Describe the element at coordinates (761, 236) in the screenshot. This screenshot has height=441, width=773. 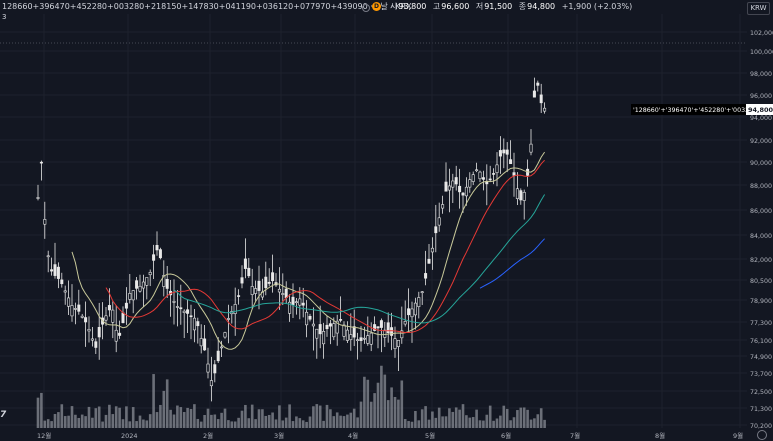
I see `price-tick-label: 84,000` at that location.